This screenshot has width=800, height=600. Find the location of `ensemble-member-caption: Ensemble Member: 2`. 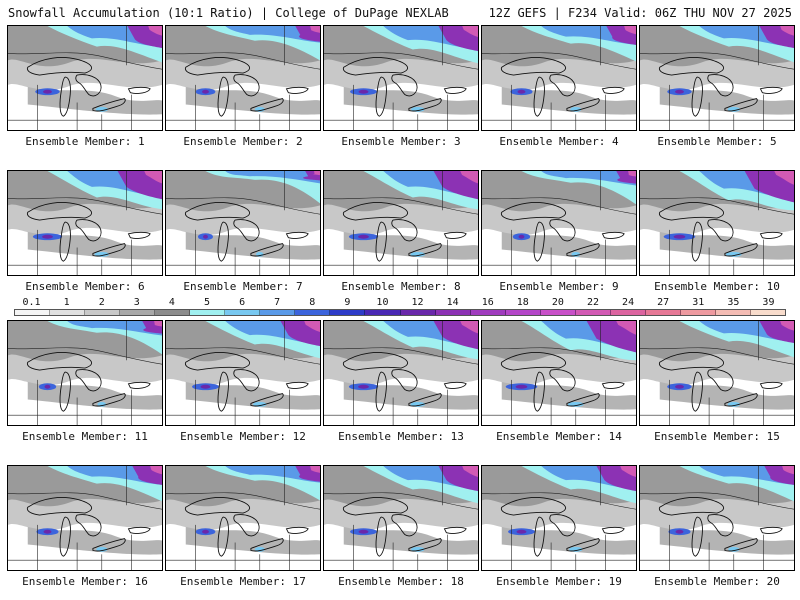

ensemble-member-caption: Ensemble Member: 2 is located at coordinates (243, 141).